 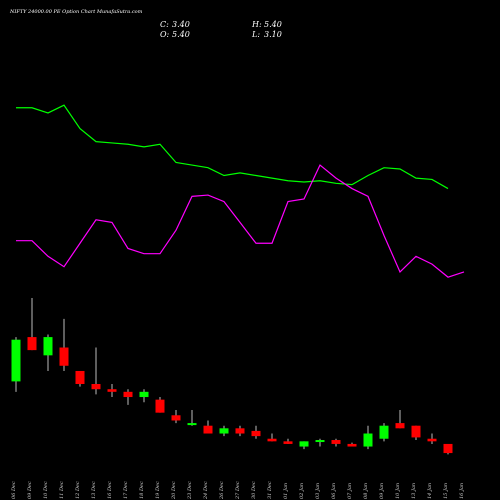 I want to click on high-value: 5.40, so click(x=273, y=24).